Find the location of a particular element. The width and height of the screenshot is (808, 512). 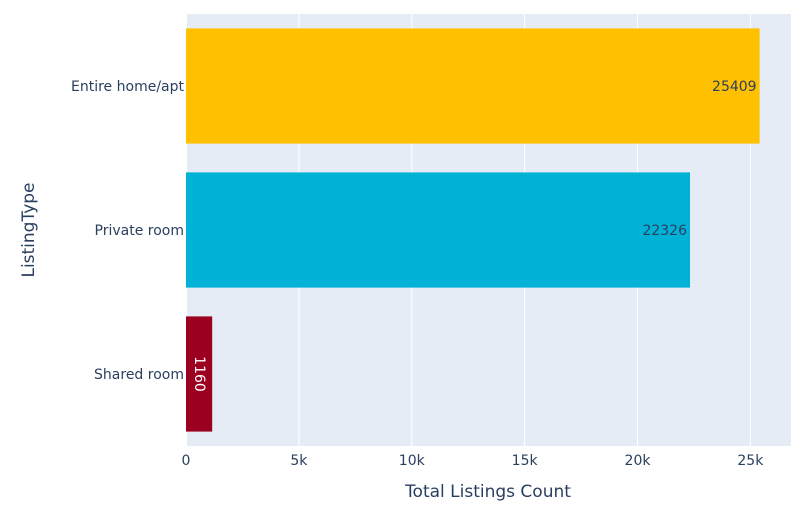

x-tick-label: 20k is located at coordinates (638, 461).